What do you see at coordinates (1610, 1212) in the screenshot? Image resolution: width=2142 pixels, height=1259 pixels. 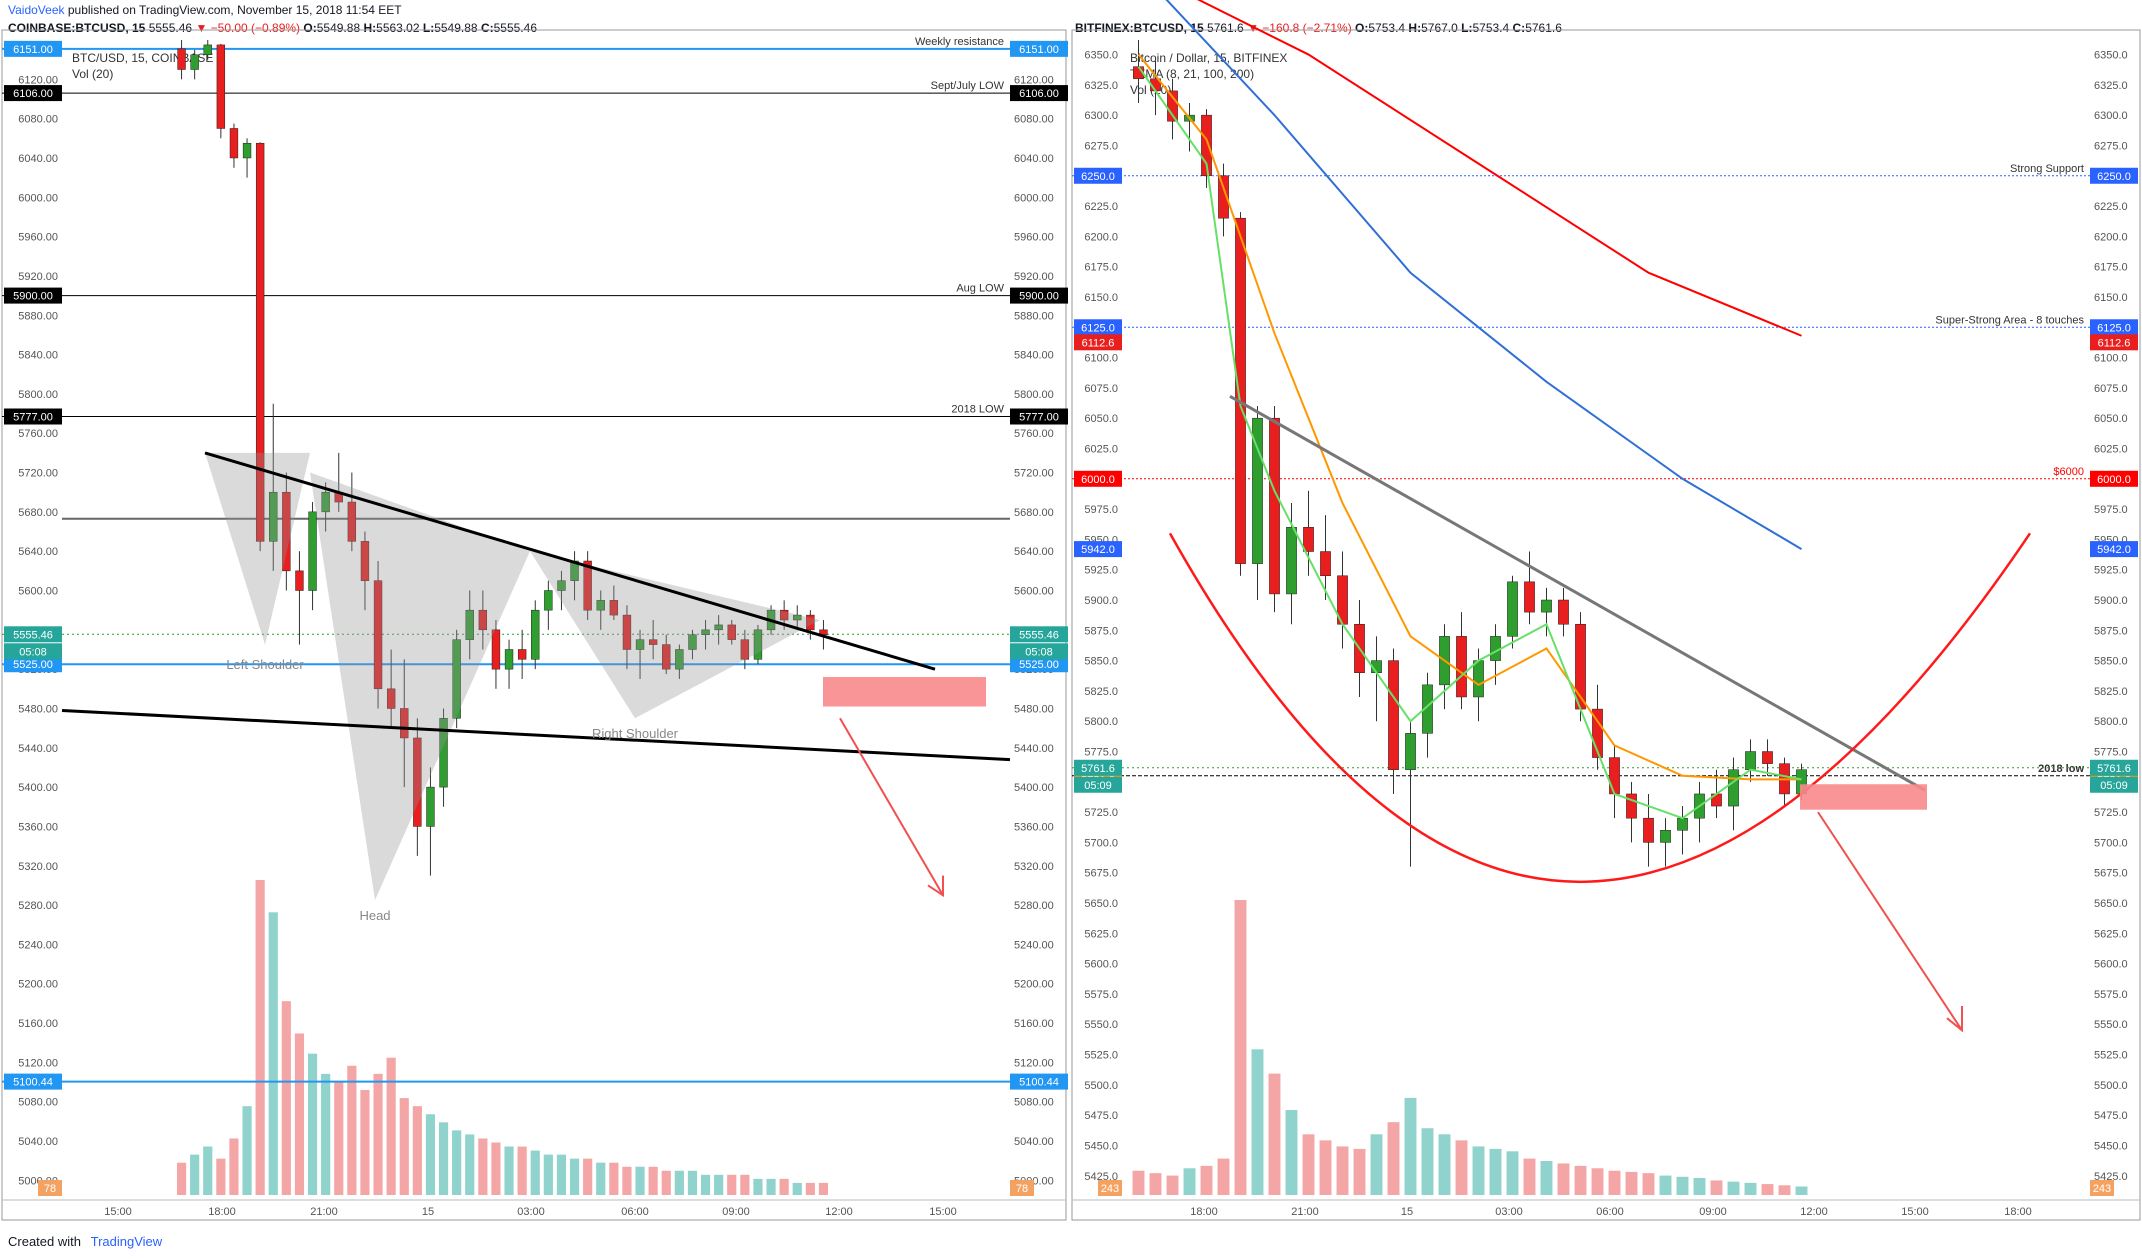 I see `right-xtick-4: 06:00` at bounding box center [1610, 1212].